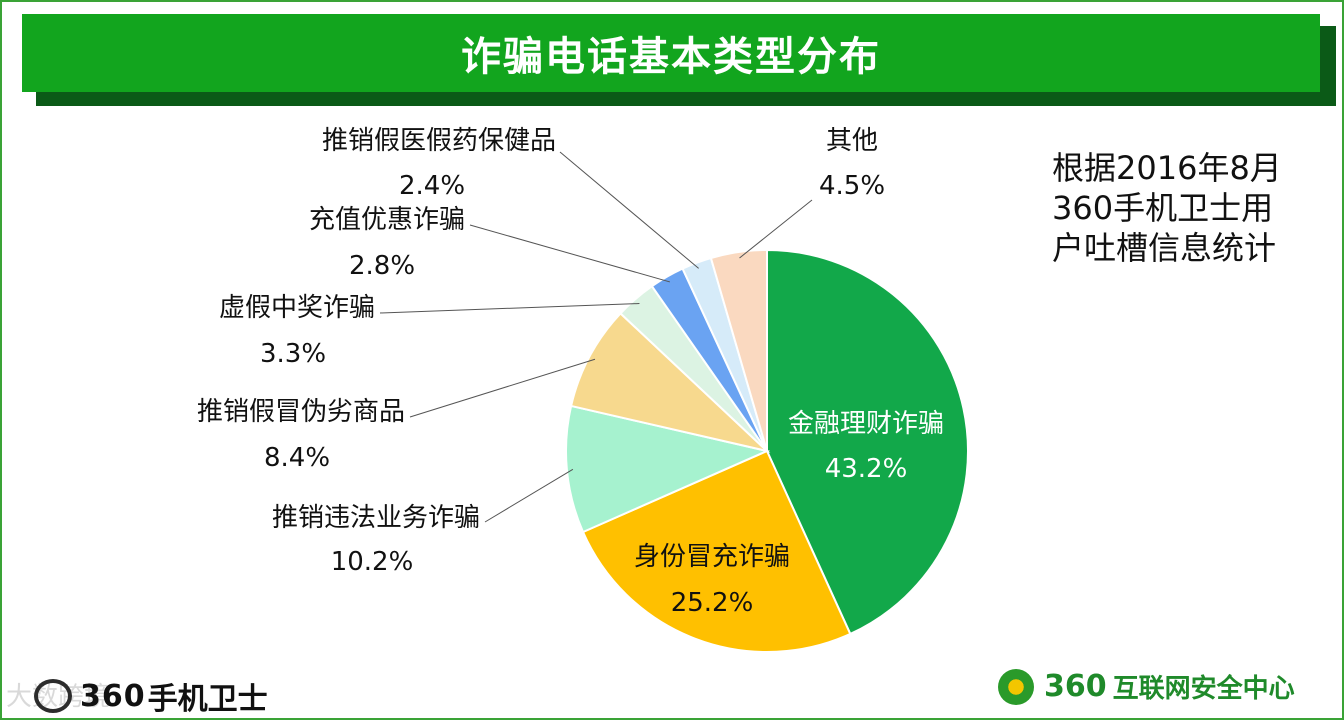  I want to click on slice-label-2: 身份冒充诈骗, so click(712, 557).